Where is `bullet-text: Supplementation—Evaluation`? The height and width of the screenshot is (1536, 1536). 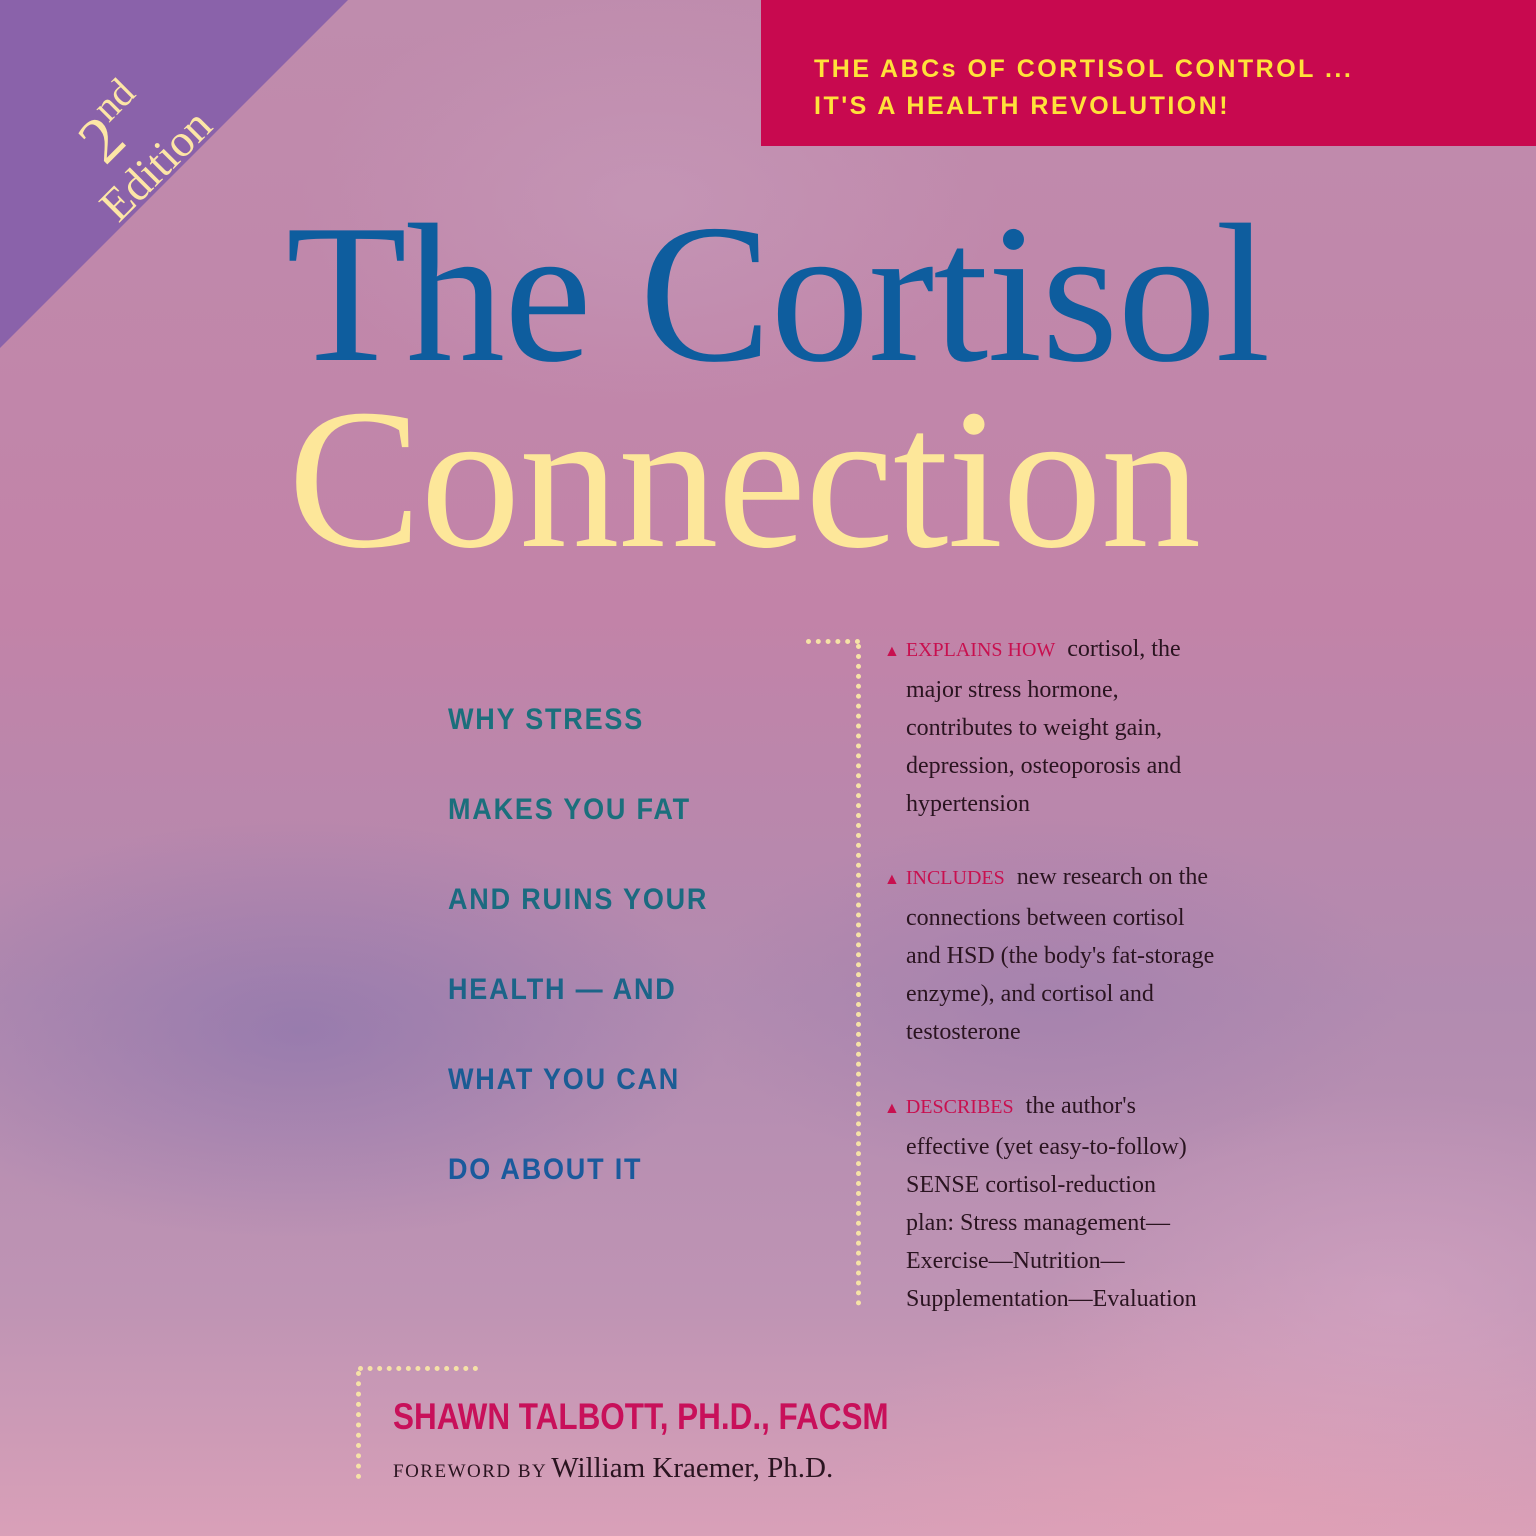
bullet-text: Supplementation—Evaluation is located at coordinates (1051, 1299).